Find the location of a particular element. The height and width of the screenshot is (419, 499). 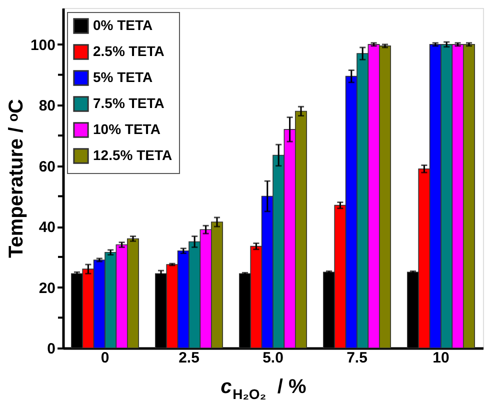

y-axis-title: Temperature / ᵒC is located at coordinates (16, 178).